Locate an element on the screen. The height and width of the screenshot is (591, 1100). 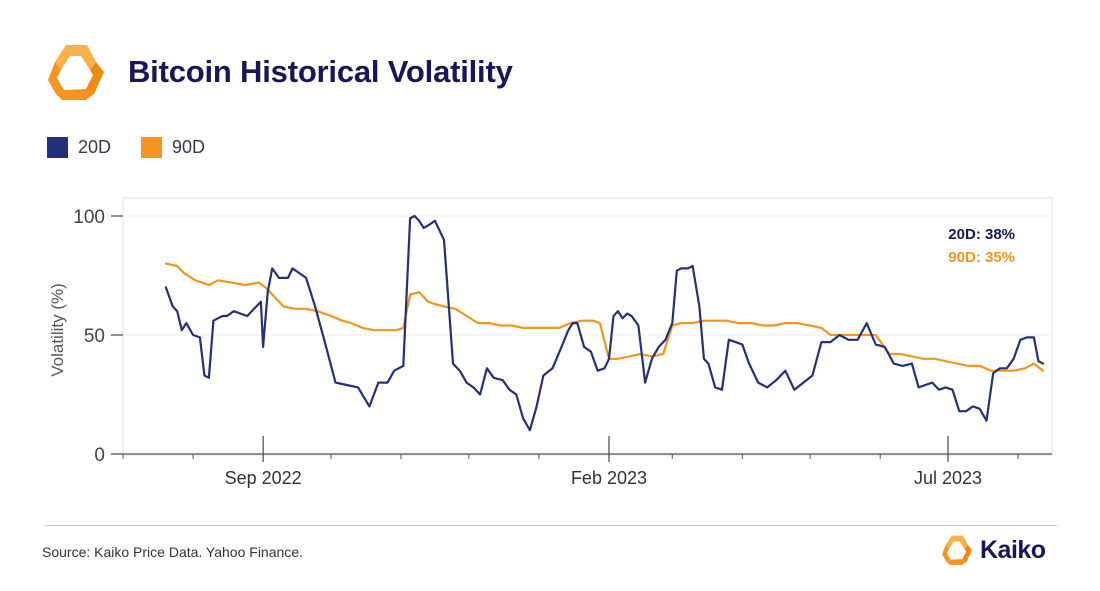
legend-item-20d: 20D is located at coordinates (79, 147).